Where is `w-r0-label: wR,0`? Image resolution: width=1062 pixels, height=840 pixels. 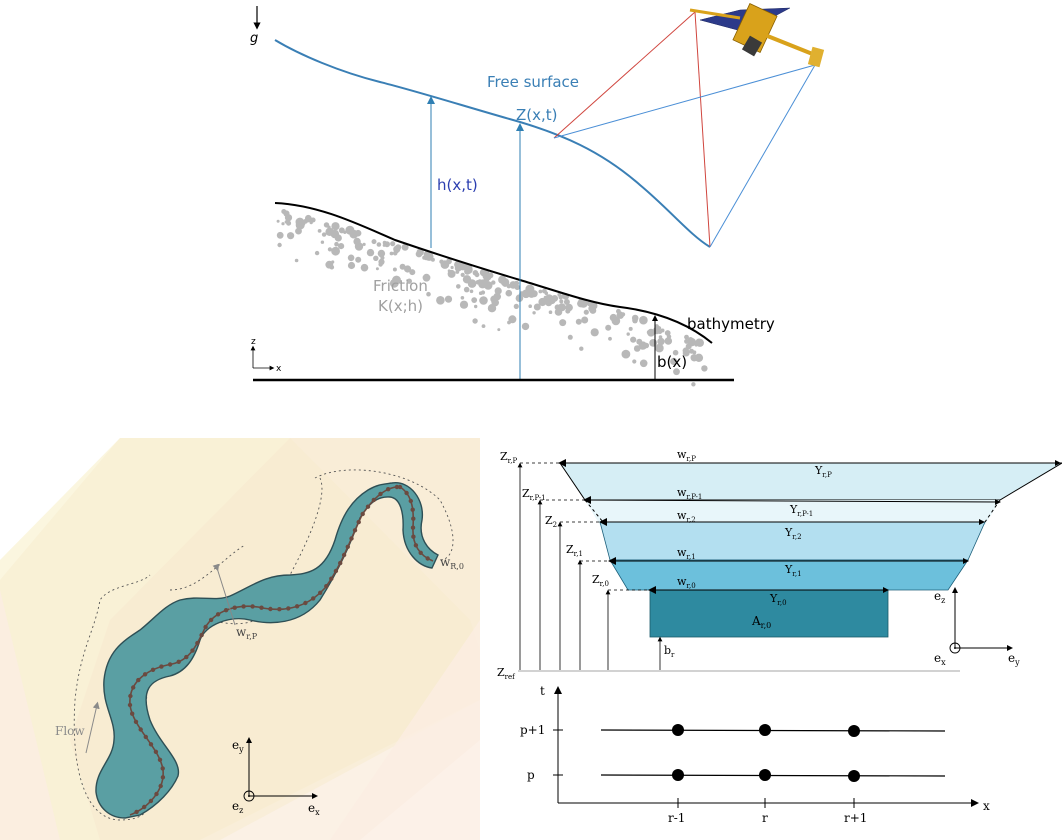 w-r0-label: wR,0 is located at coordinates (452, 563).